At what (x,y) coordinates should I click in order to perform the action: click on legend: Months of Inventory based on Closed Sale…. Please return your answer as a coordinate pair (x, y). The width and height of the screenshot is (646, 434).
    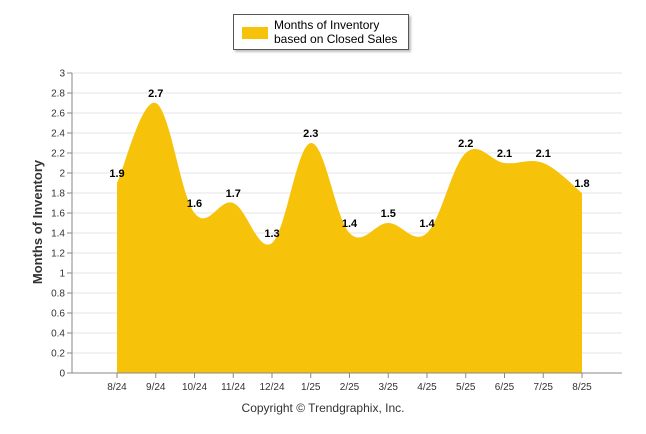
    Looking at the image, I should click on (321, 32).